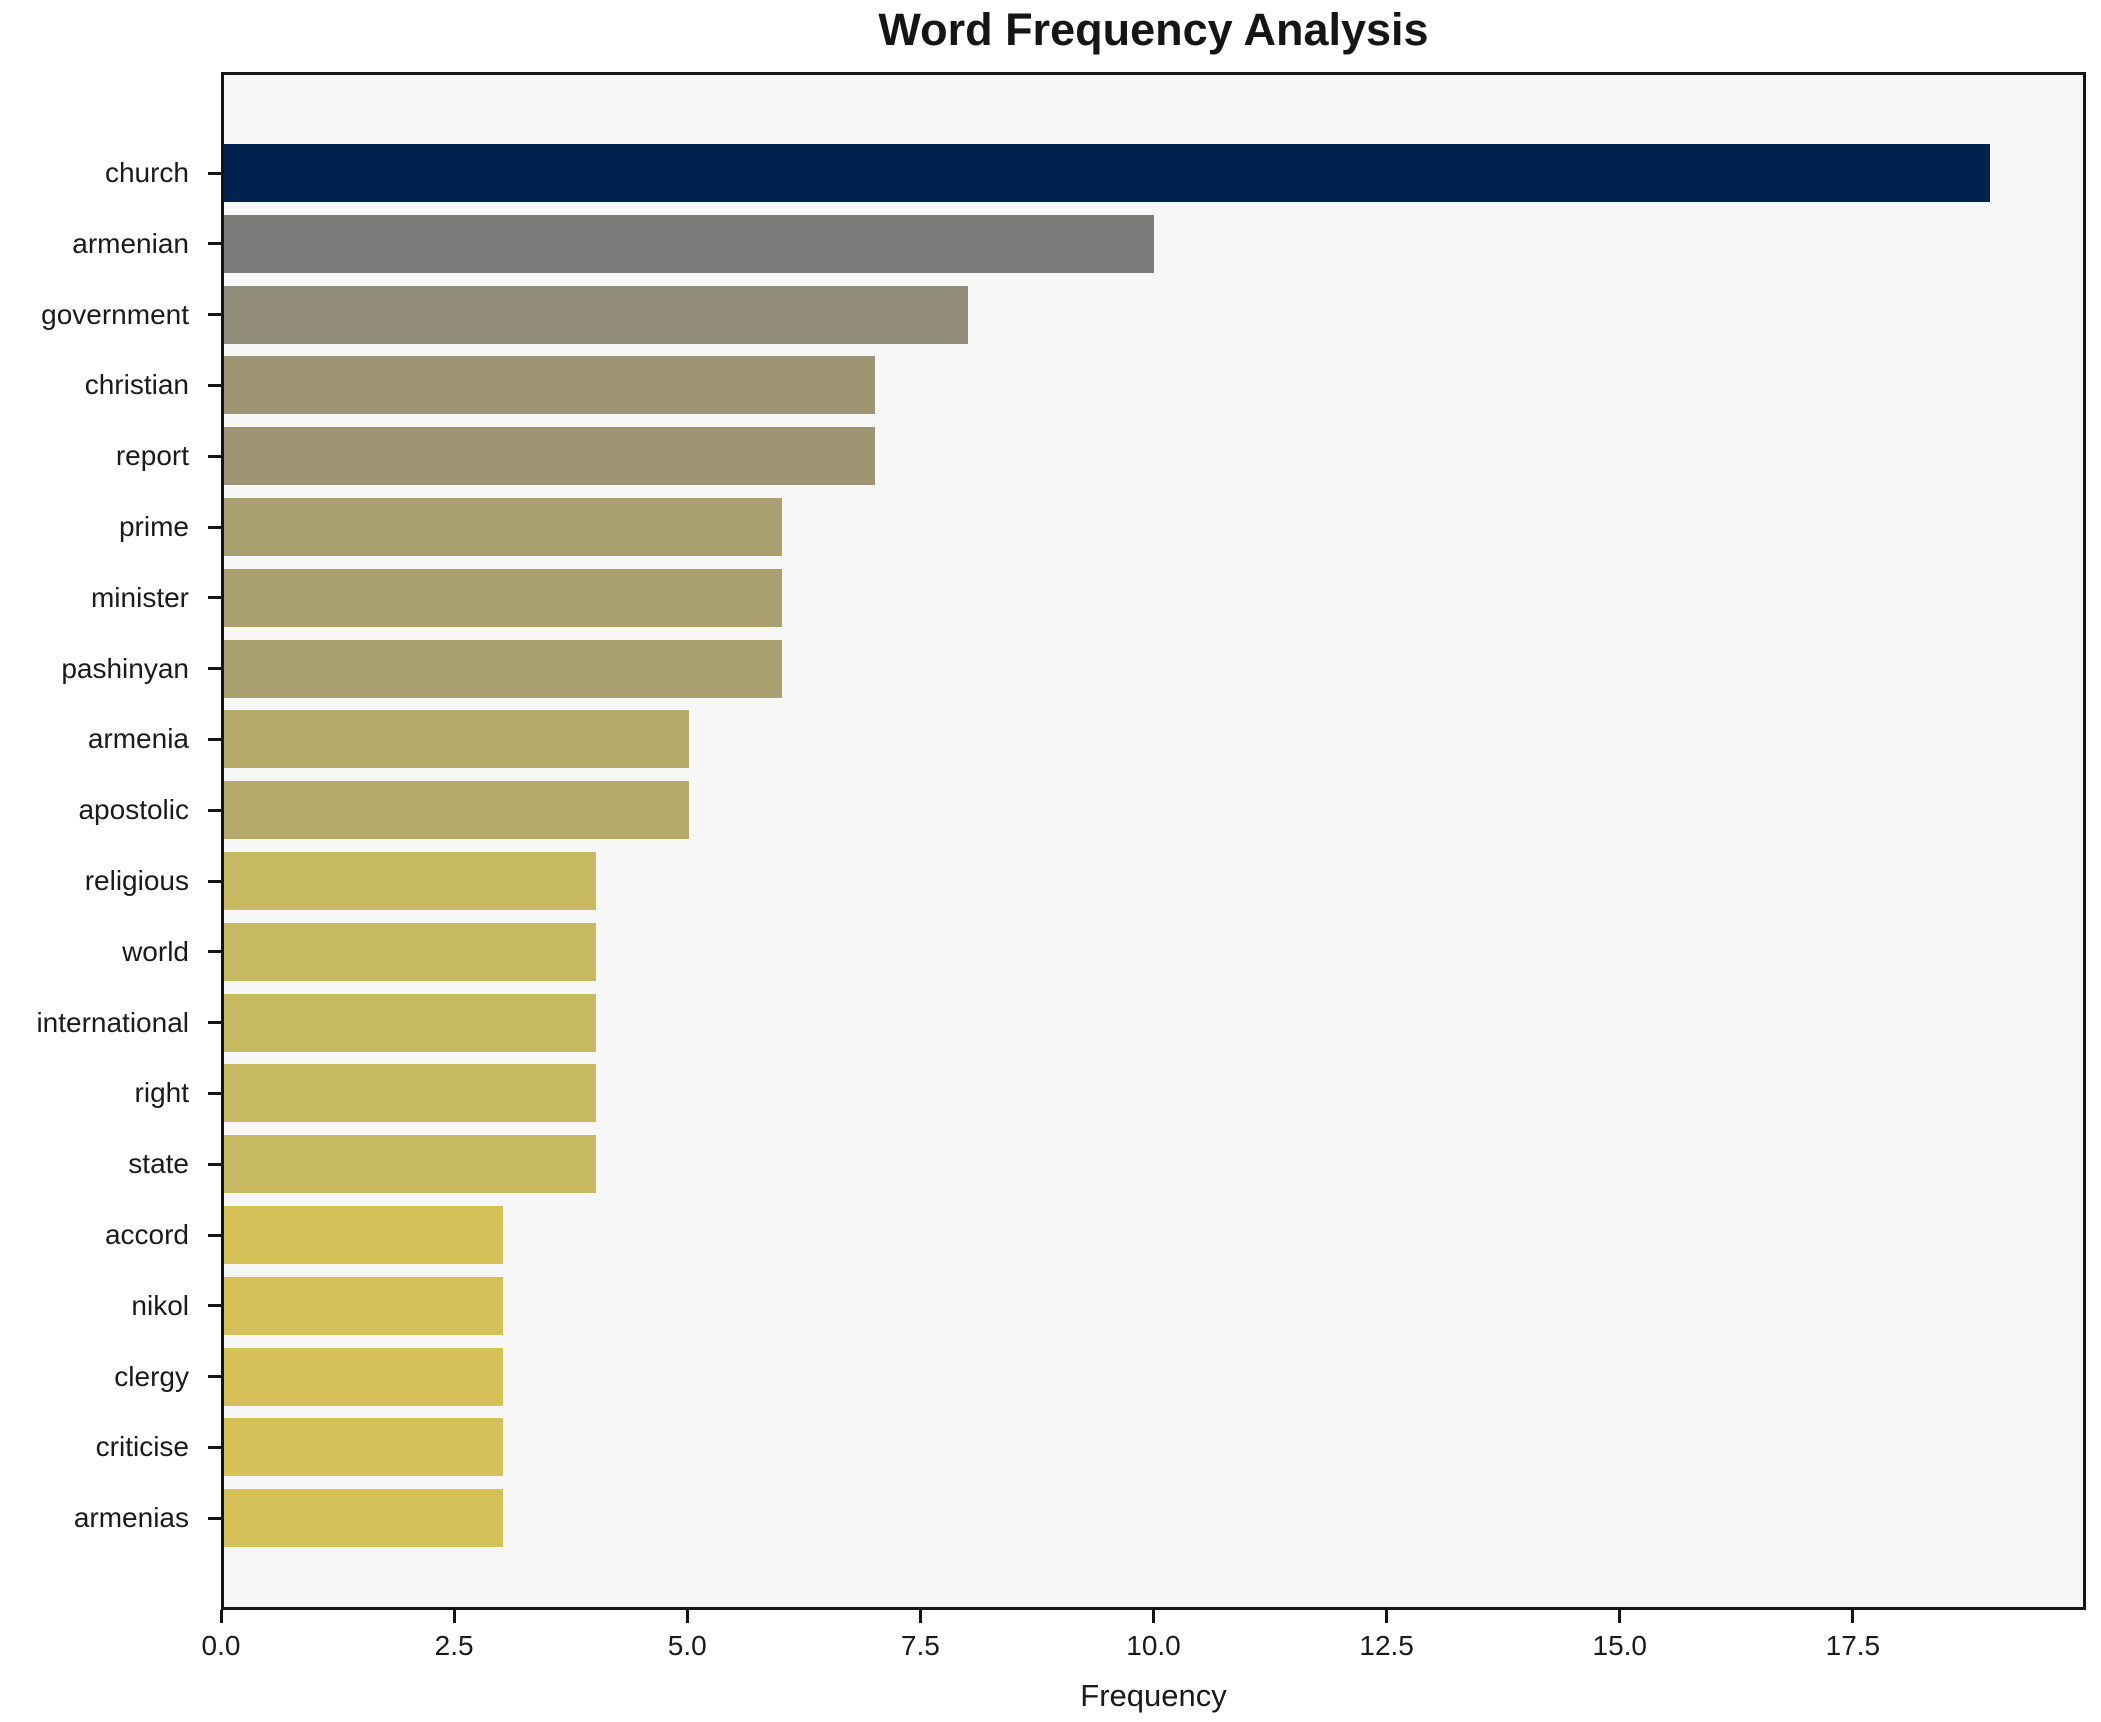 The width and height of the screenshot is (2101, 1722). What do you see at coordinates (549, 385) in the screenshot?
I see `bar-christian` at bounding box center [549, 385].